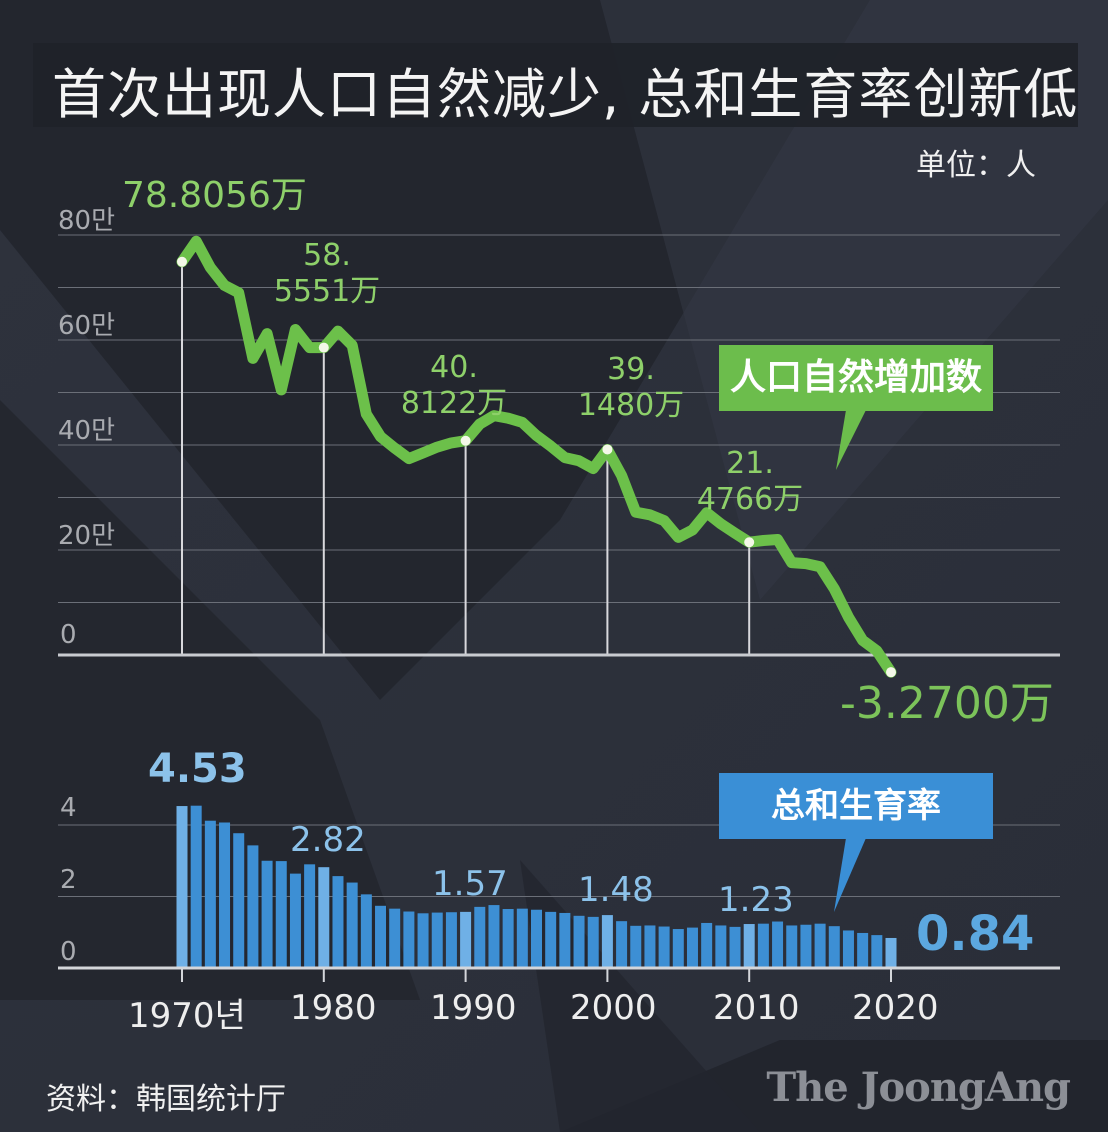 The height and width of the screenshot is (1132, 1108). Describe the element at coordinates (327, 291) in the screenshot. I see `annotation-1980-line2: 5551万` at that location.